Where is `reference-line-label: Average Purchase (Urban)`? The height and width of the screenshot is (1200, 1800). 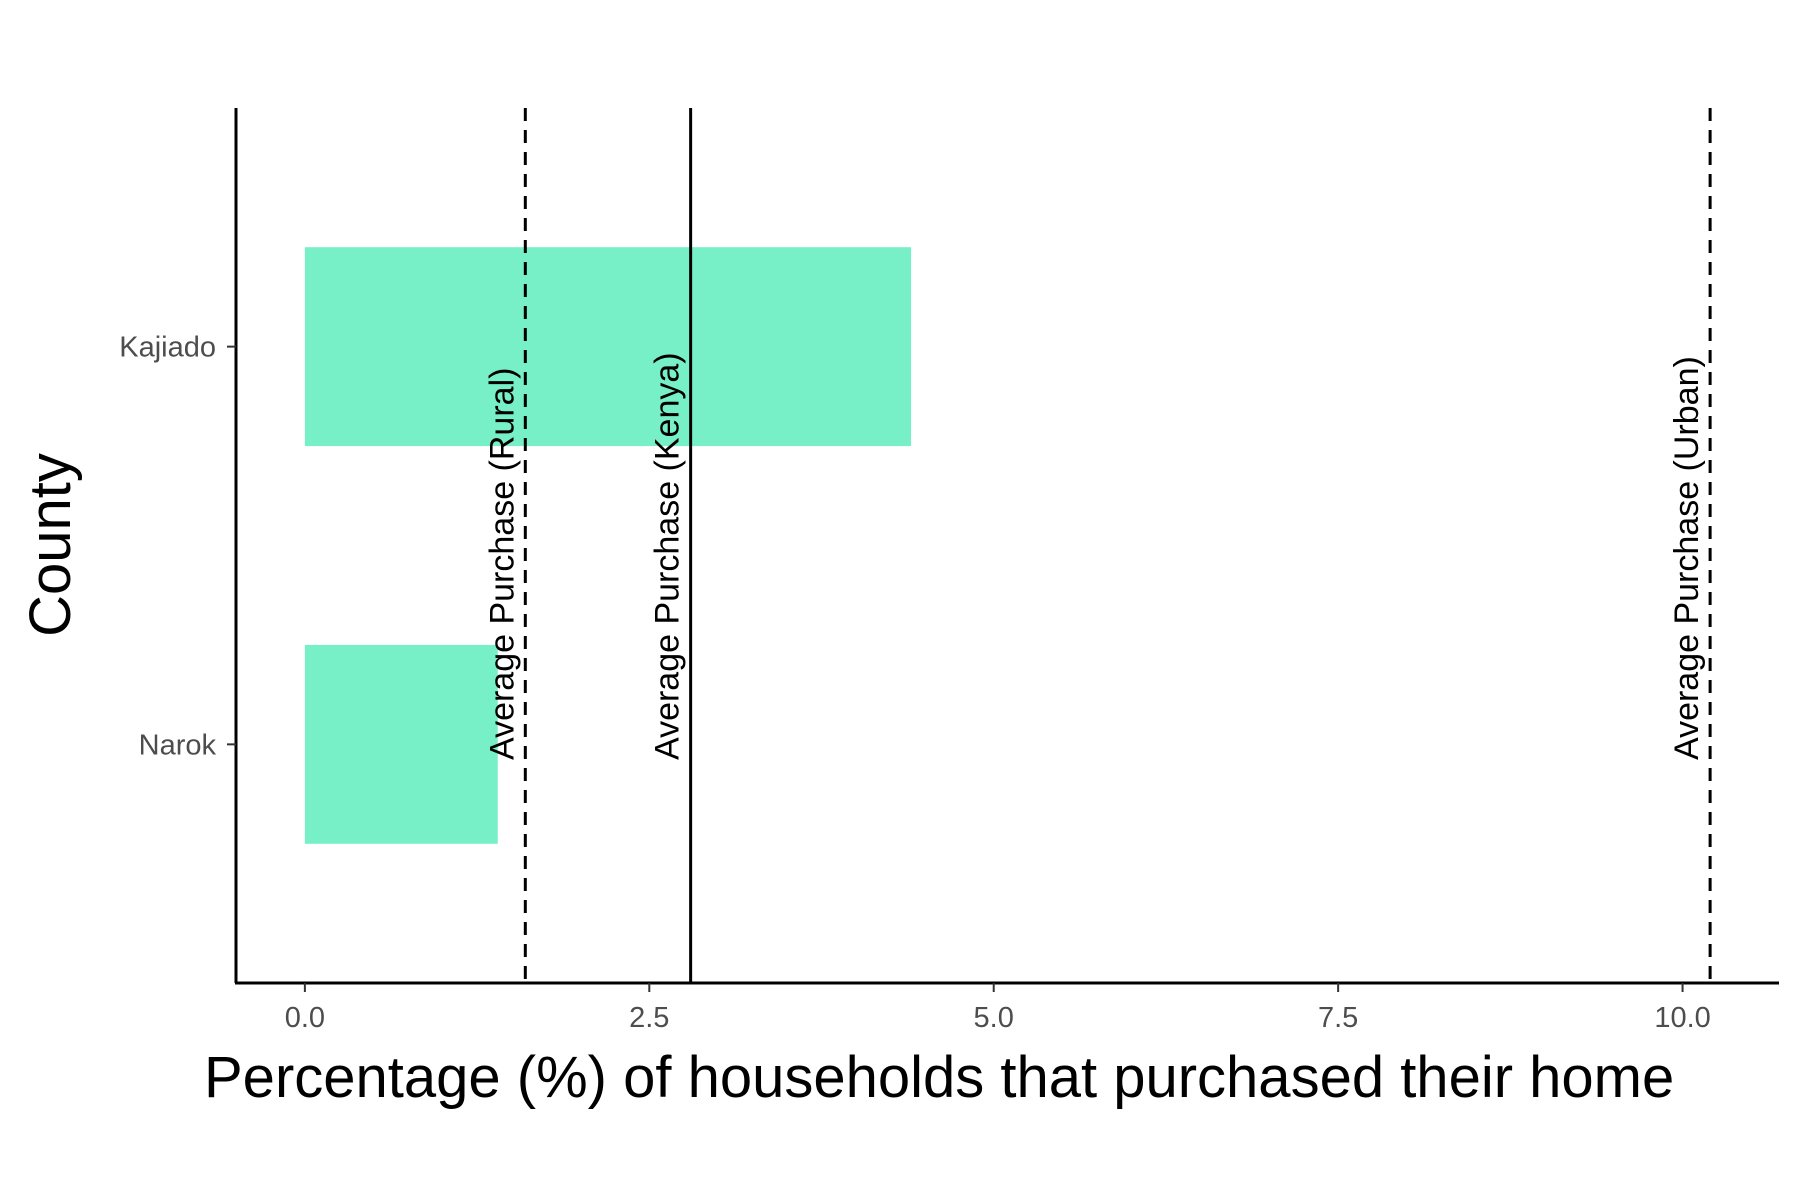
reference-line-label: Average Purchase (Urban) is located at coordinates (1687, 558).